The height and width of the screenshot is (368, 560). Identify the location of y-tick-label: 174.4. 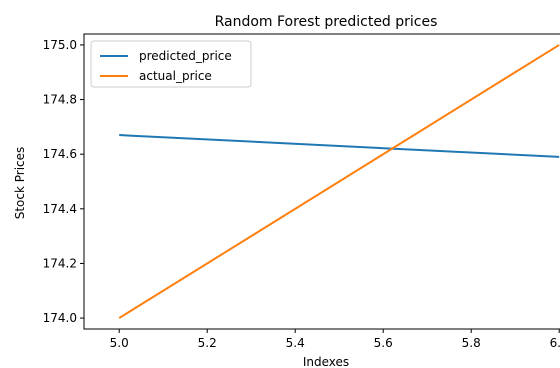
(60, 209).